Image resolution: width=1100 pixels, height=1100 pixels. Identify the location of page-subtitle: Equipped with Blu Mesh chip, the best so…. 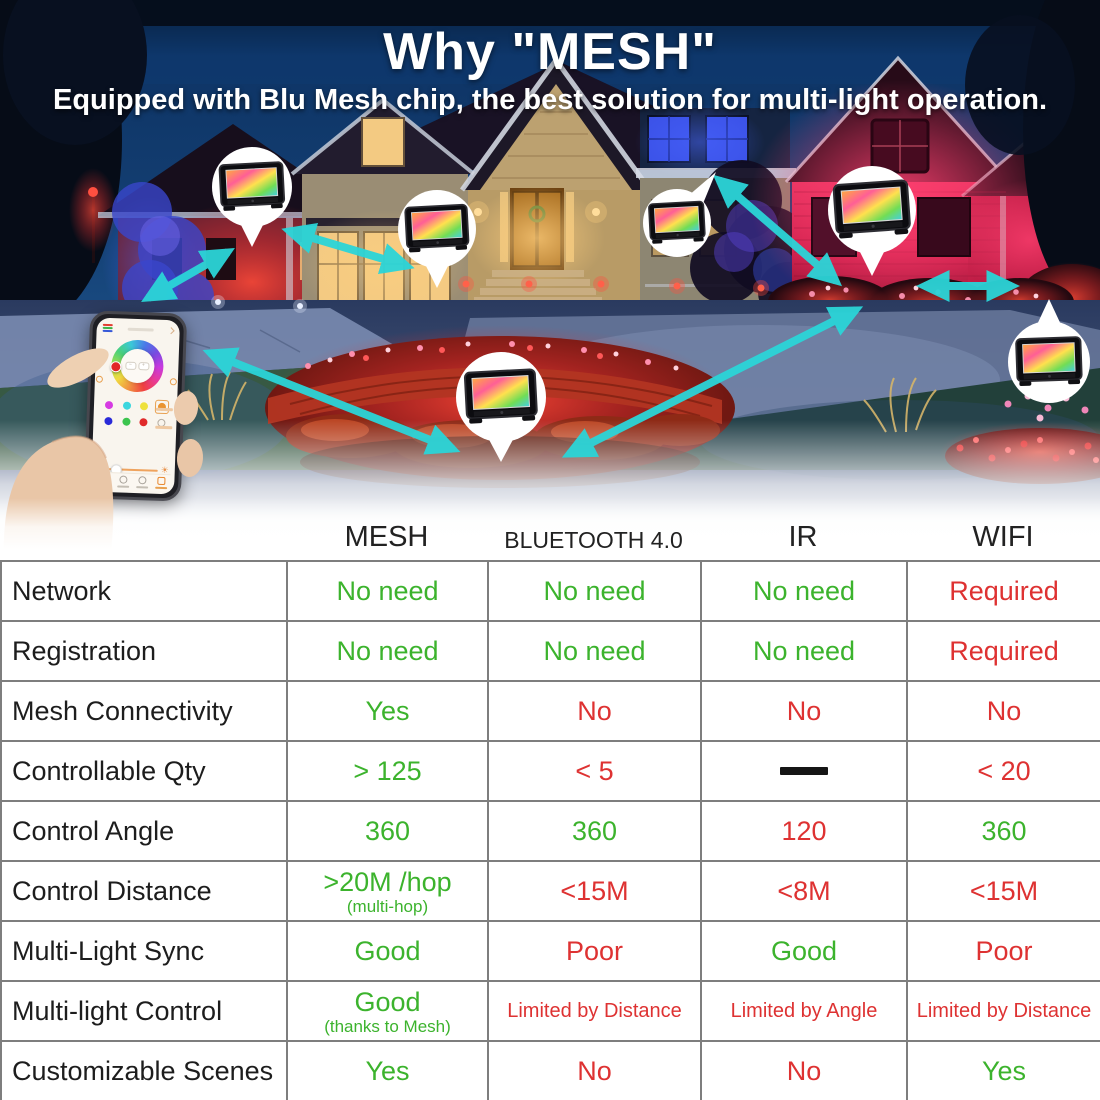
(549, 100).